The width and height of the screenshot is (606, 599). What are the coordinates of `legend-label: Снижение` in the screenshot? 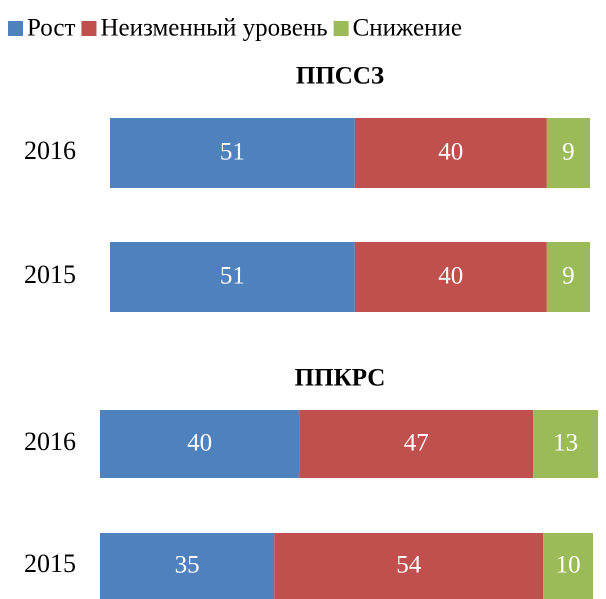 It's located at (407, 28).